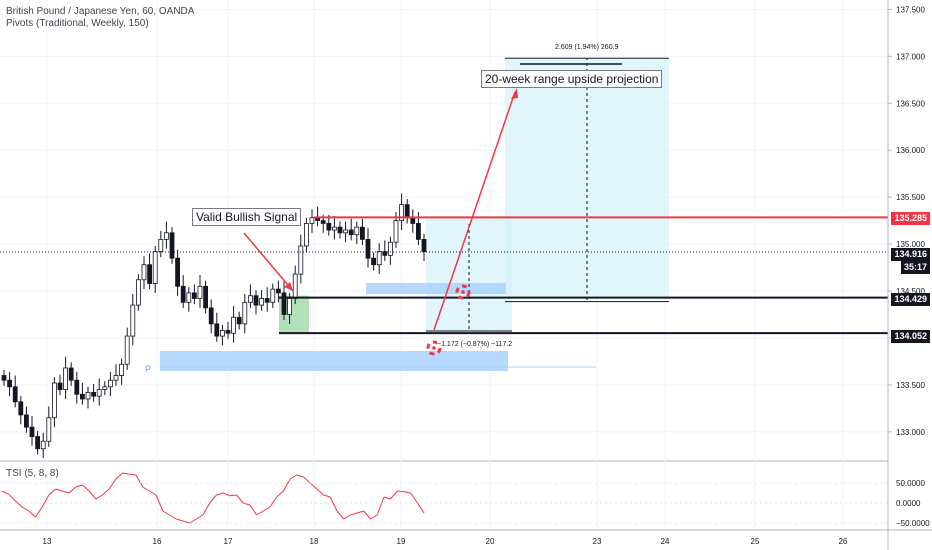 The width and height of the screenshot is (932, 550). Describe the element at coordinates (228, 541) in the screenshot. I see `time-tick-label: 17` at that location.